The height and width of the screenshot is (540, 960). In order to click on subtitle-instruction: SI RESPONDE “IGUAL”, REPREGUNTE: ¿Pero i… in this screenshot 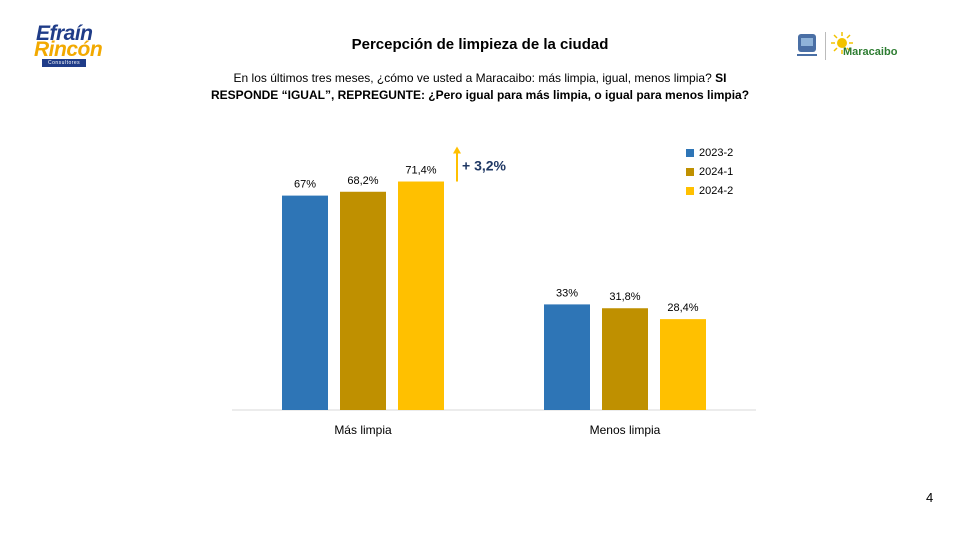, I will do `click(480, 86)`.